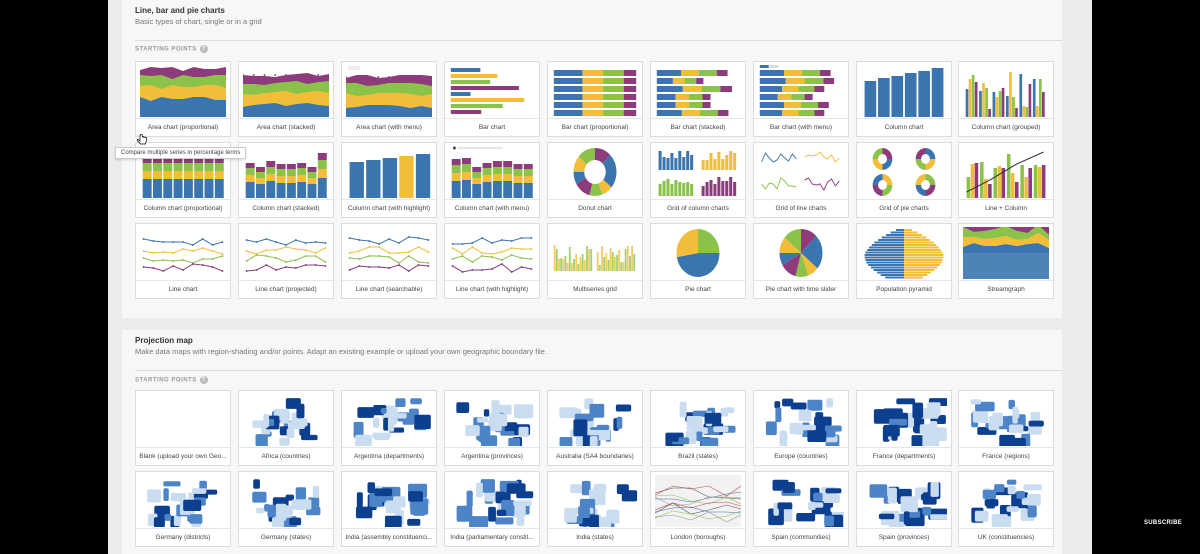 This screenshot has width=1200, height=554. What do you see at coordinates (389, 99) in the screenshot?
I see `chart-template-card: Area chart (with menu)` at bounding box center [389, 99].